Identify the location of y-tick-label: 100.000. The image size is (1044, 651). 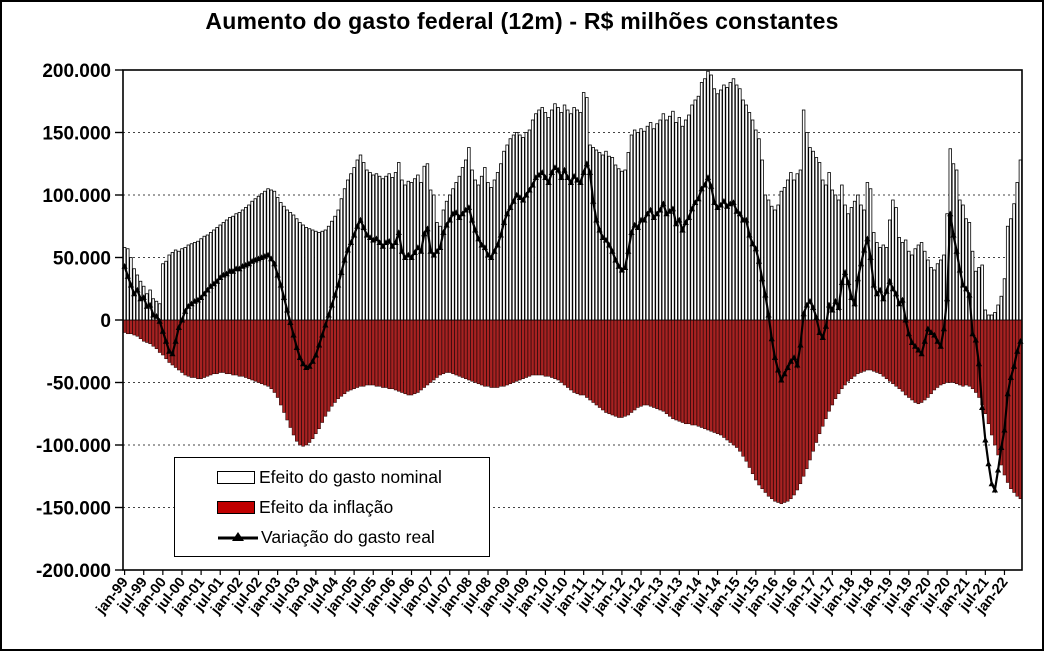
(76, 196).